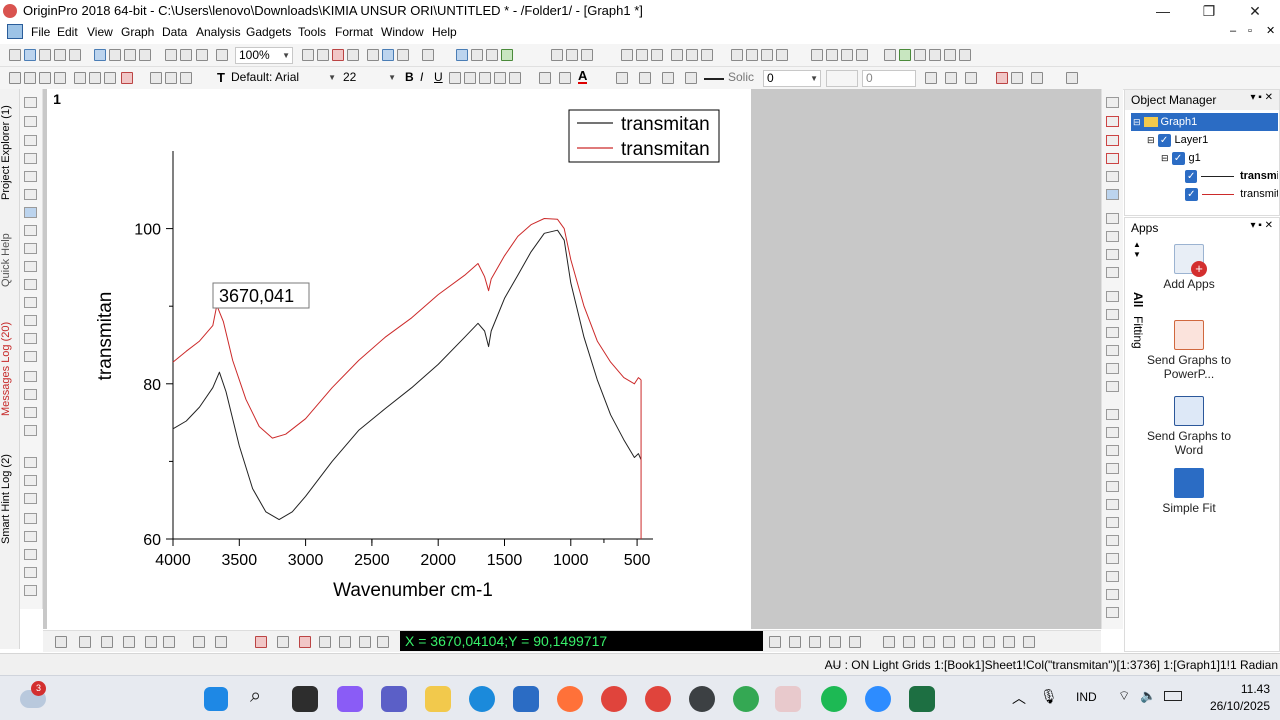 This screenshot has width=1280, height=720. Describe the element at coordinates (767, 55) in the screenshot. I see `set-z-icon` at that location.